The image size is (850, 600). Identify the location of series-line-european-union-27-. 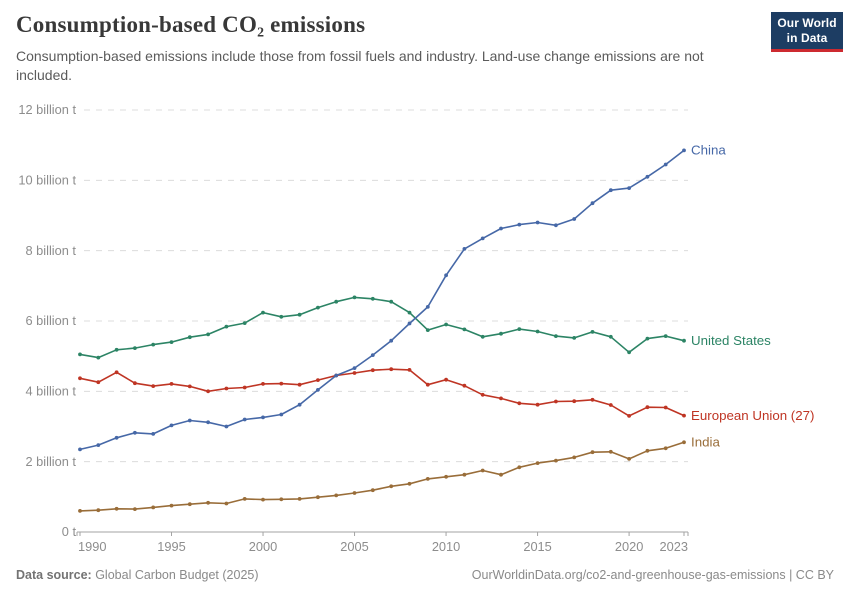
(382, 392).